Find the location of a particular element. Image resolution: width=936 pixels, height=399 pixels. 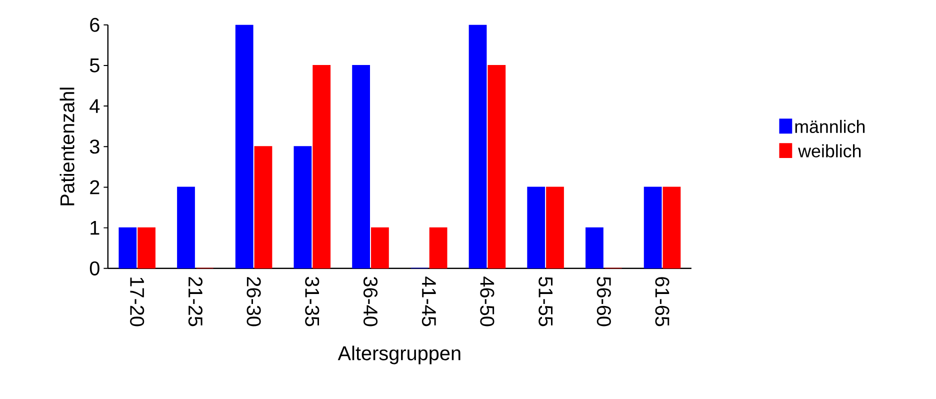

x-tick-label: 26-30 is located at coordinates (253, 301).